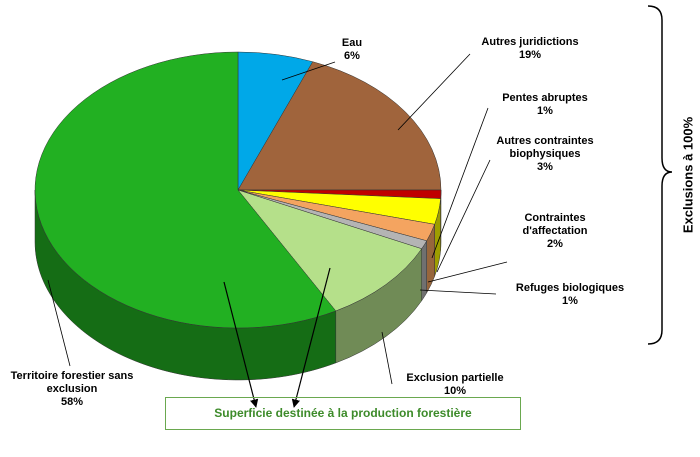 This screenshot has width=700, height=457. Describe the element at coordinates (530, 42) in the screenshot. I see `label-name: Autres juridictions` at that location.